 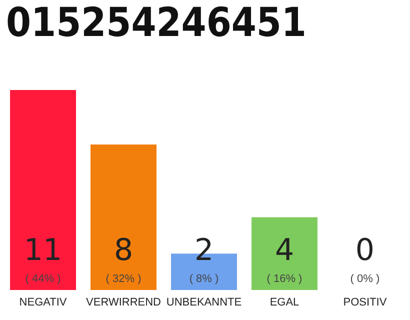 What do you see at coordinates (204, 279) in the screenshot?
I see `annotation: ( 8% )` at bounding box center [204, 279].